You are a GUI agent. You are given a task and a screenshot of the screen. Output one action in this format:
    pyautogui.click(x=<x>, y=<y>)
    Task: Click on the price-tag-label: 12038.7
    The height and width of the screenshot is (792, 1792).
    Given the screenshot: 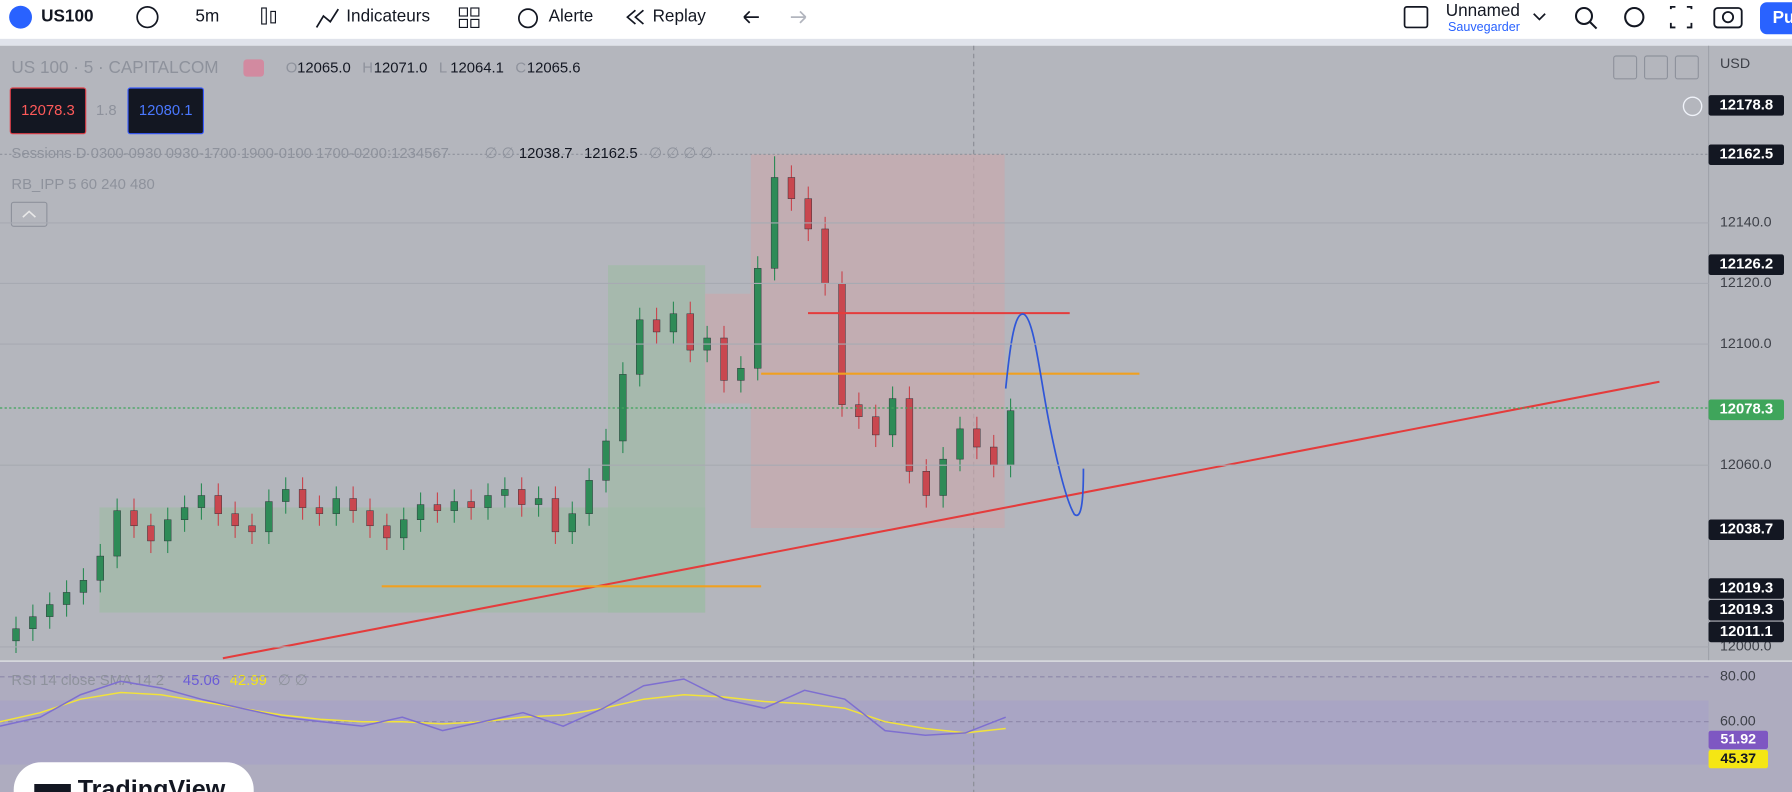 What is the action you would take?
    pyautogui.click(x=1746, y=530)
    